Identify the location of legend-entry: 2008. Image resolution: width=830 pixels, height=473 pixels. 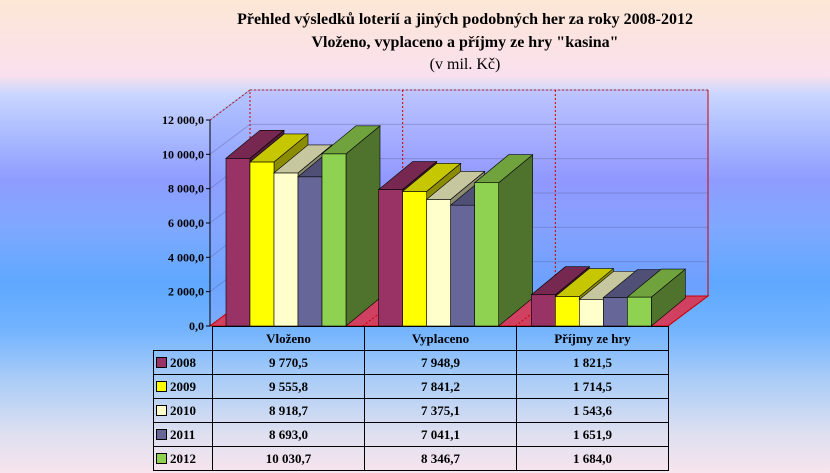
(183, 362).